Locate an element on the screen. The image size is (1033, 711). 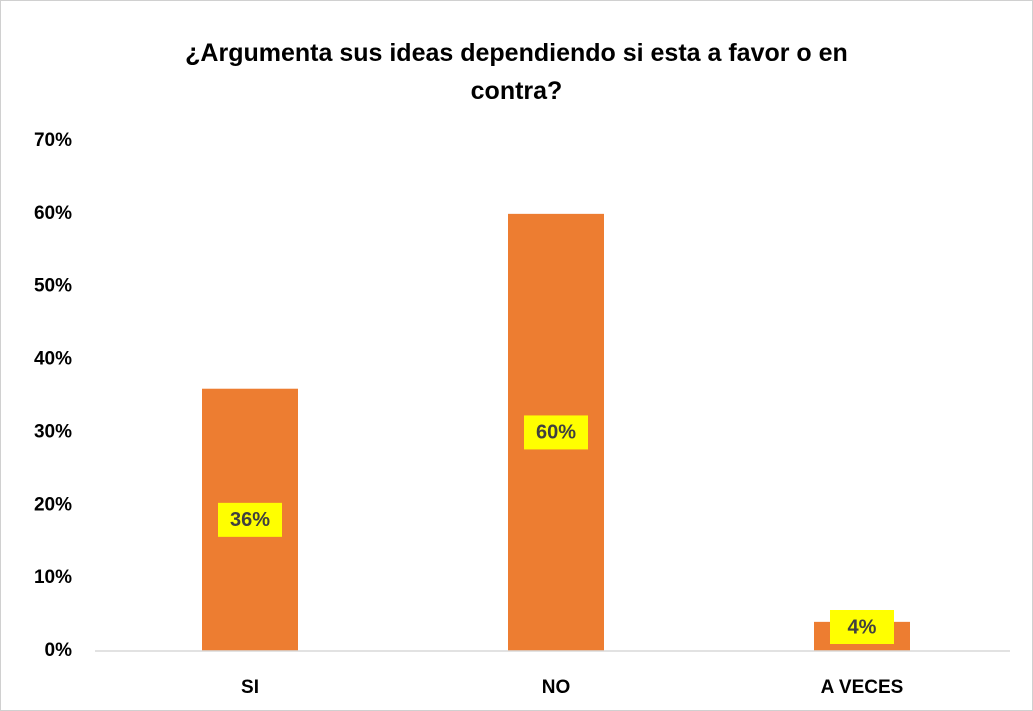
value-label: 60% is located at coordinates (556, 433).